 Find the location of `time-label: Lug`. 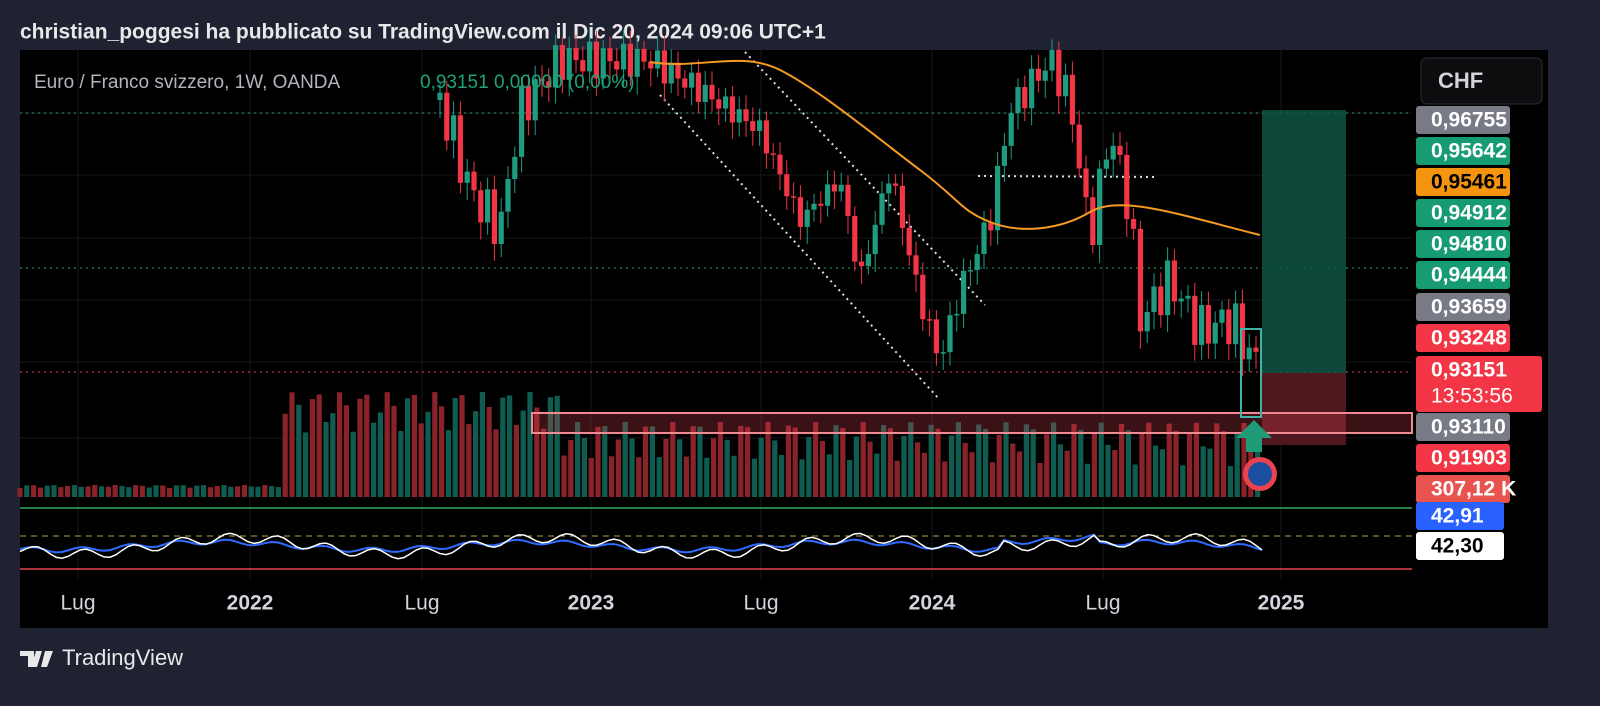

time-label: Lug is located at coordinates (77, 603).